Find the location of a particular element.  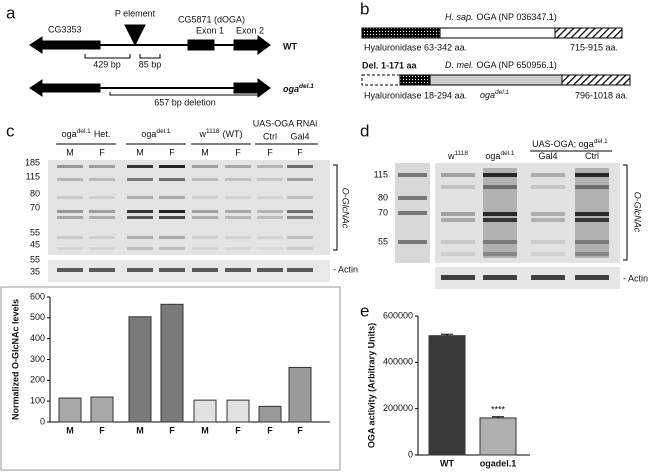

error-bar is located at coordinates (498, 417).